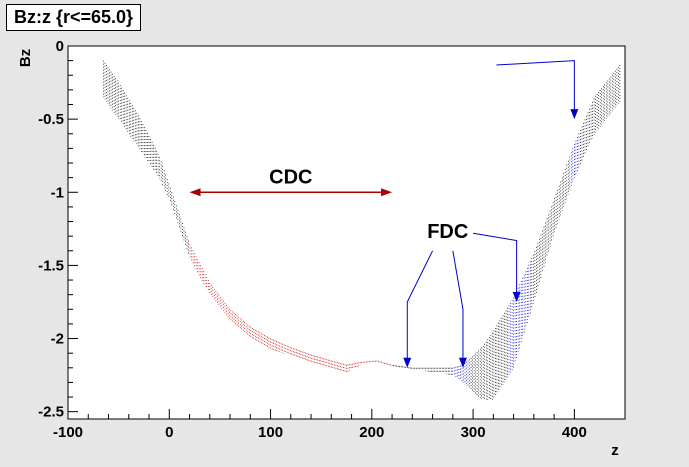  I want to click on y-tick-label: -2, so click(57, 339).